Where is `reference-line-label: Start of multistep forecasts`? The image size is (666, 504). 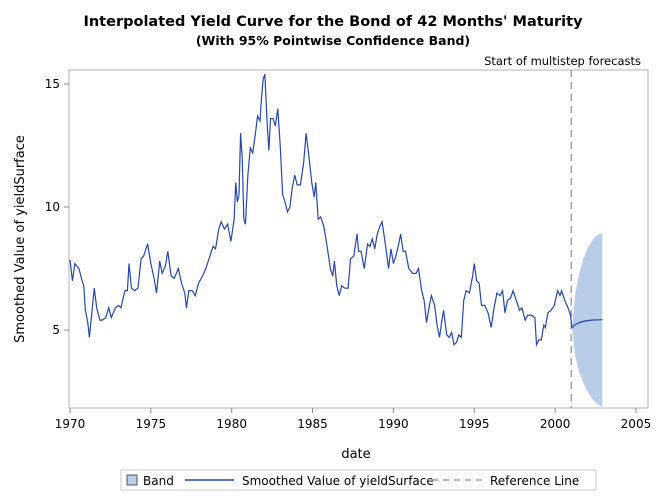 reference-line-label: Start of multistep forecasts is located at coordinates (562, 61).